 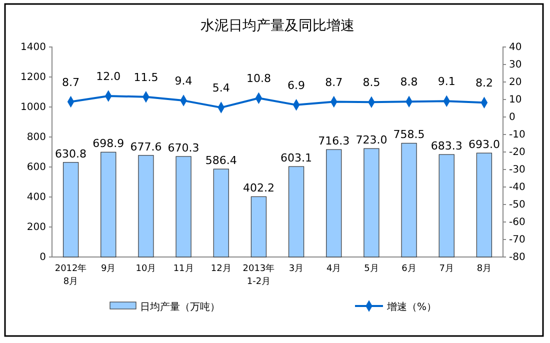 I want to click on y-tick-label: 1400, so click(x=33, y=48).